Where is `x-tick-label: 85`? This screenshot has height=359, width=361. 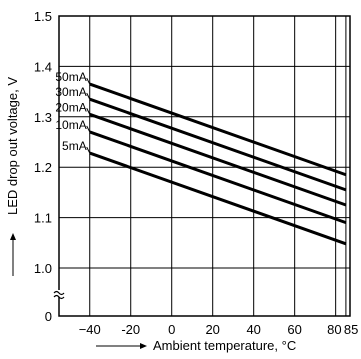 x-tick-label: 85 is located at coordinates (351, 329).